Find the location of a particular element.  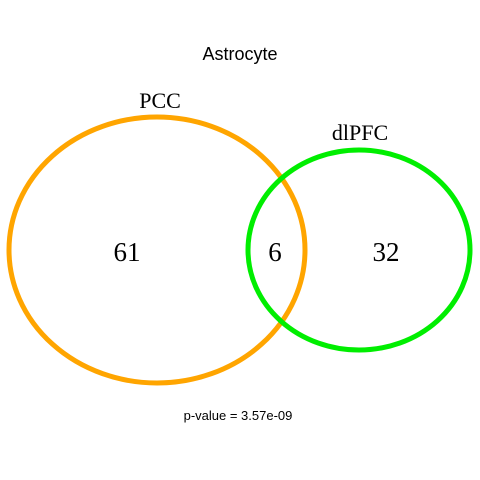

dlpfc-only-count: 32 is located at coordinates (386, 252).